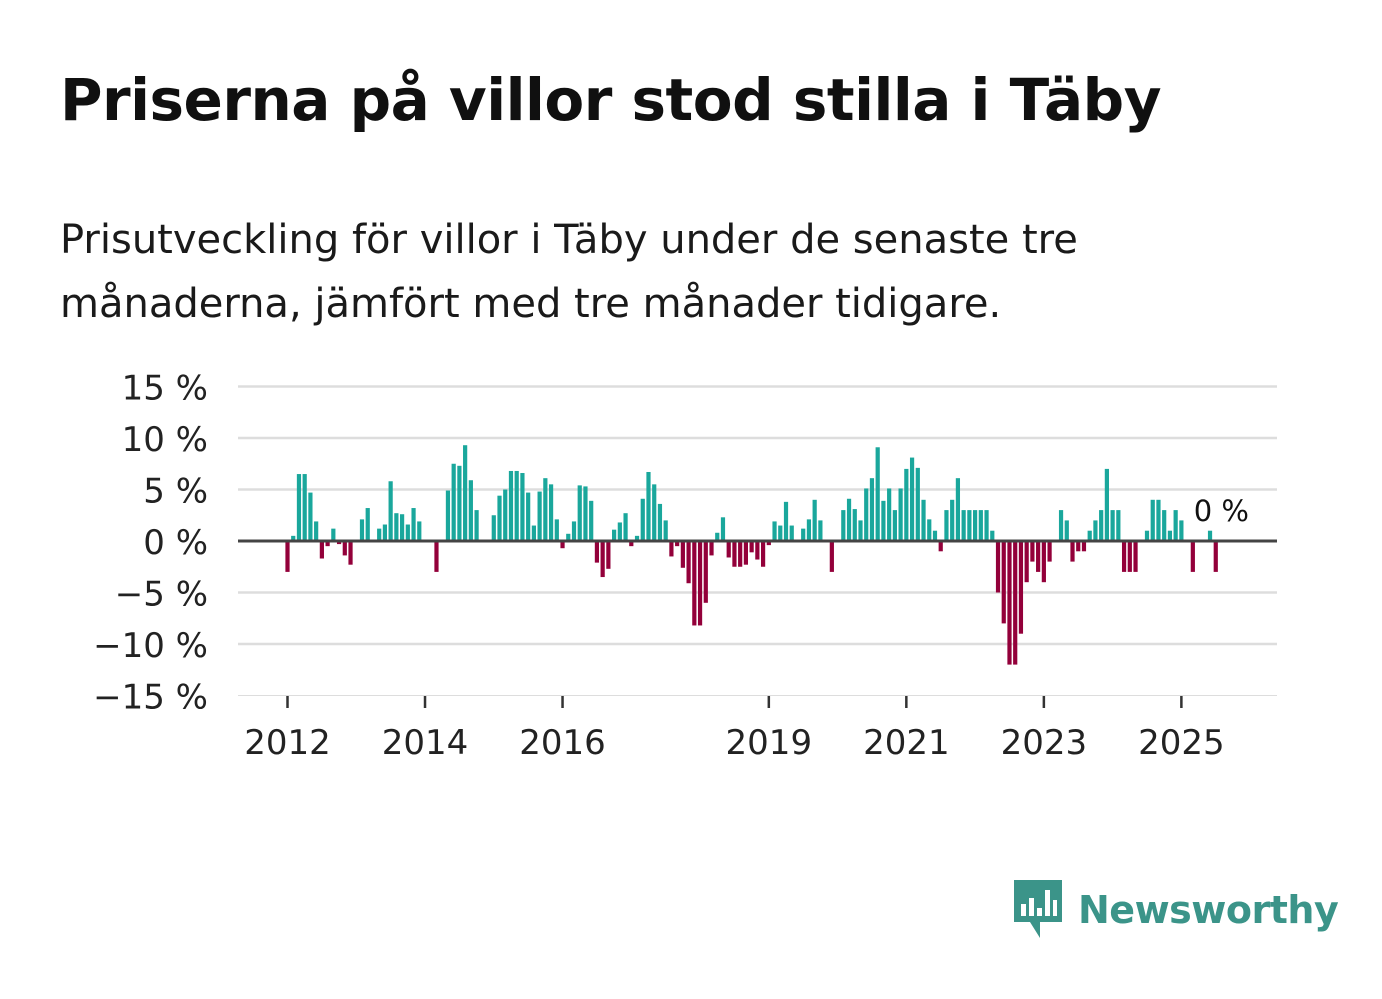  What do you see at coordinates (161, 595) in the screenshot?
I see `y-tick-label: −5 %` at bounding box center [161, 595].